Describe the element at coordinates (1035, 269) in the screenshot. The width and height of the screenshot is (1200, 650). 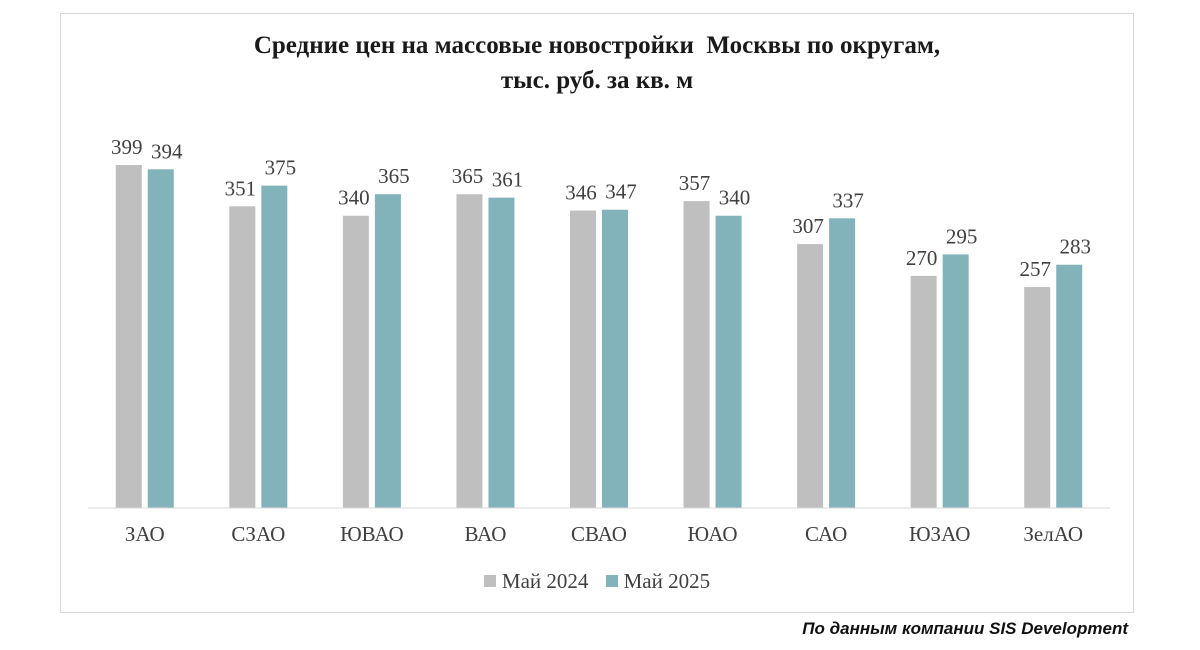
I see `data-label-1-9: 257` at that location.